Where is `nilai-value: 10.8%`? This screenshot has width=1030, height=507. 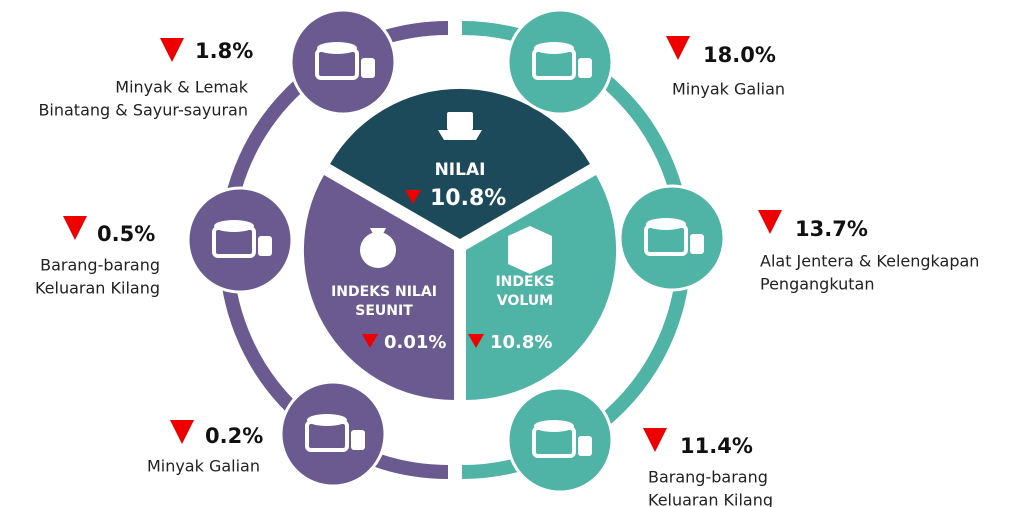 nilai-value: 10.8% is located at coordinates (468, 198).